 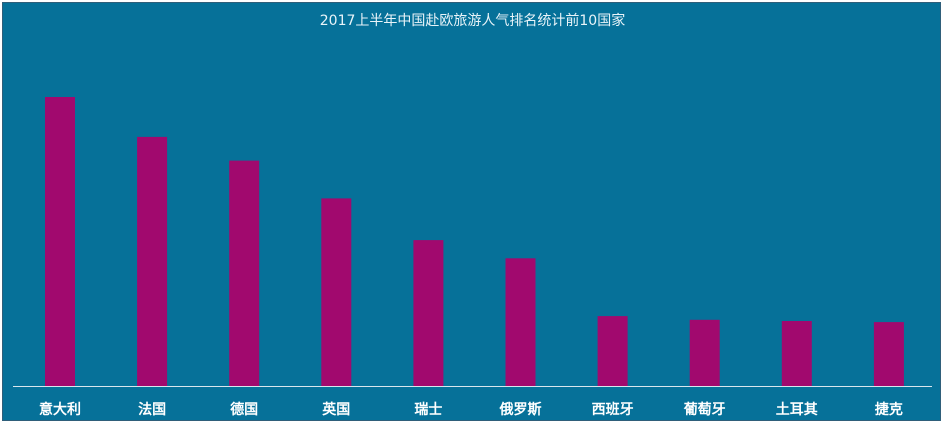 What do you see at coordinates (152, 409) in the screenshot?
I see `x-tick-label: 法国` at bounding box center [152, 409].